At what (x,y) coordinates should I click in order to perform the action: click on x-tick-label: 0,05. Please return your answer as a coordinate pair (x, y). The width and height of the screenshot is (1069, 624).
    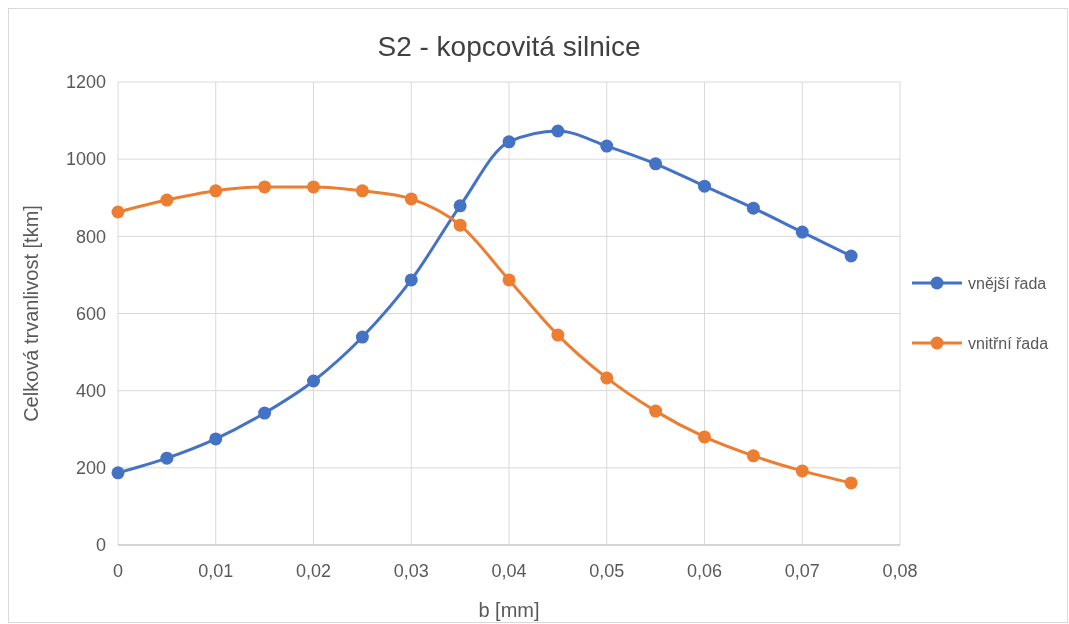
    Looking at the image, I should click on (607, 571).